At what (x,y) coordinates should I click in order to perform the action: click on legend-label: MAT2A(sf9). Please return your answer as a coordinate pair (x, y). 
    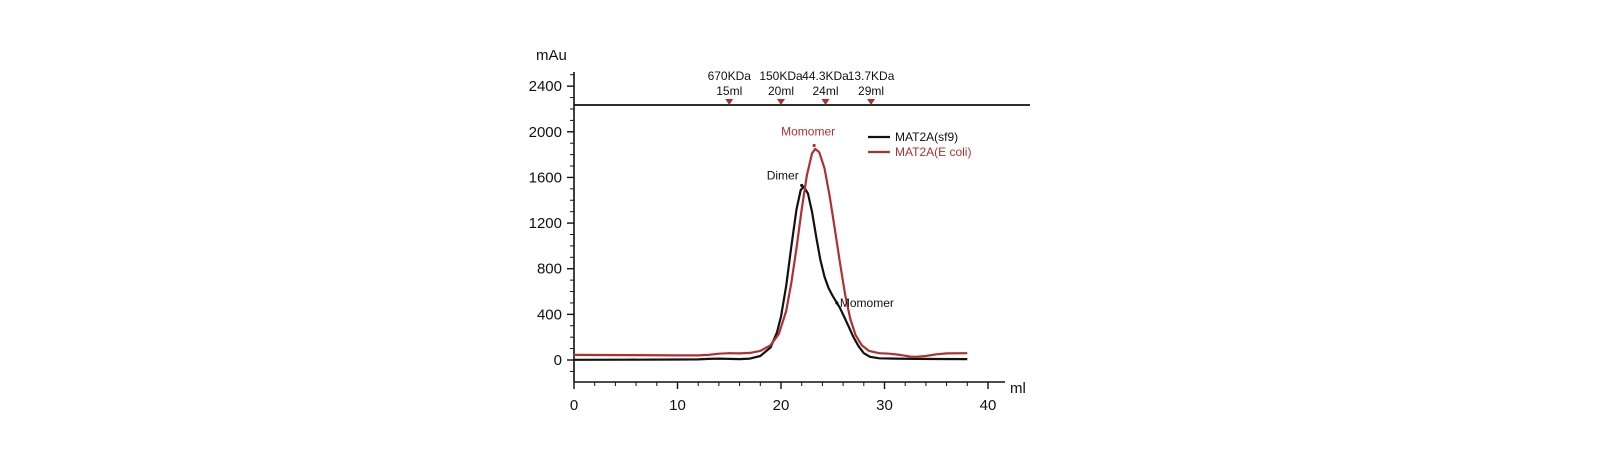
    Looking at the image, I should click on (926, 137).